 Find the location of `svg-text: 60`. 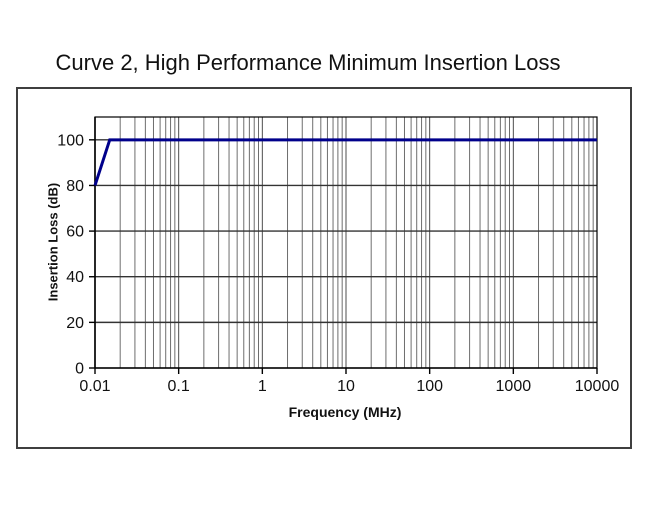

svg-text: 60 is located at coordinates (75, 232).